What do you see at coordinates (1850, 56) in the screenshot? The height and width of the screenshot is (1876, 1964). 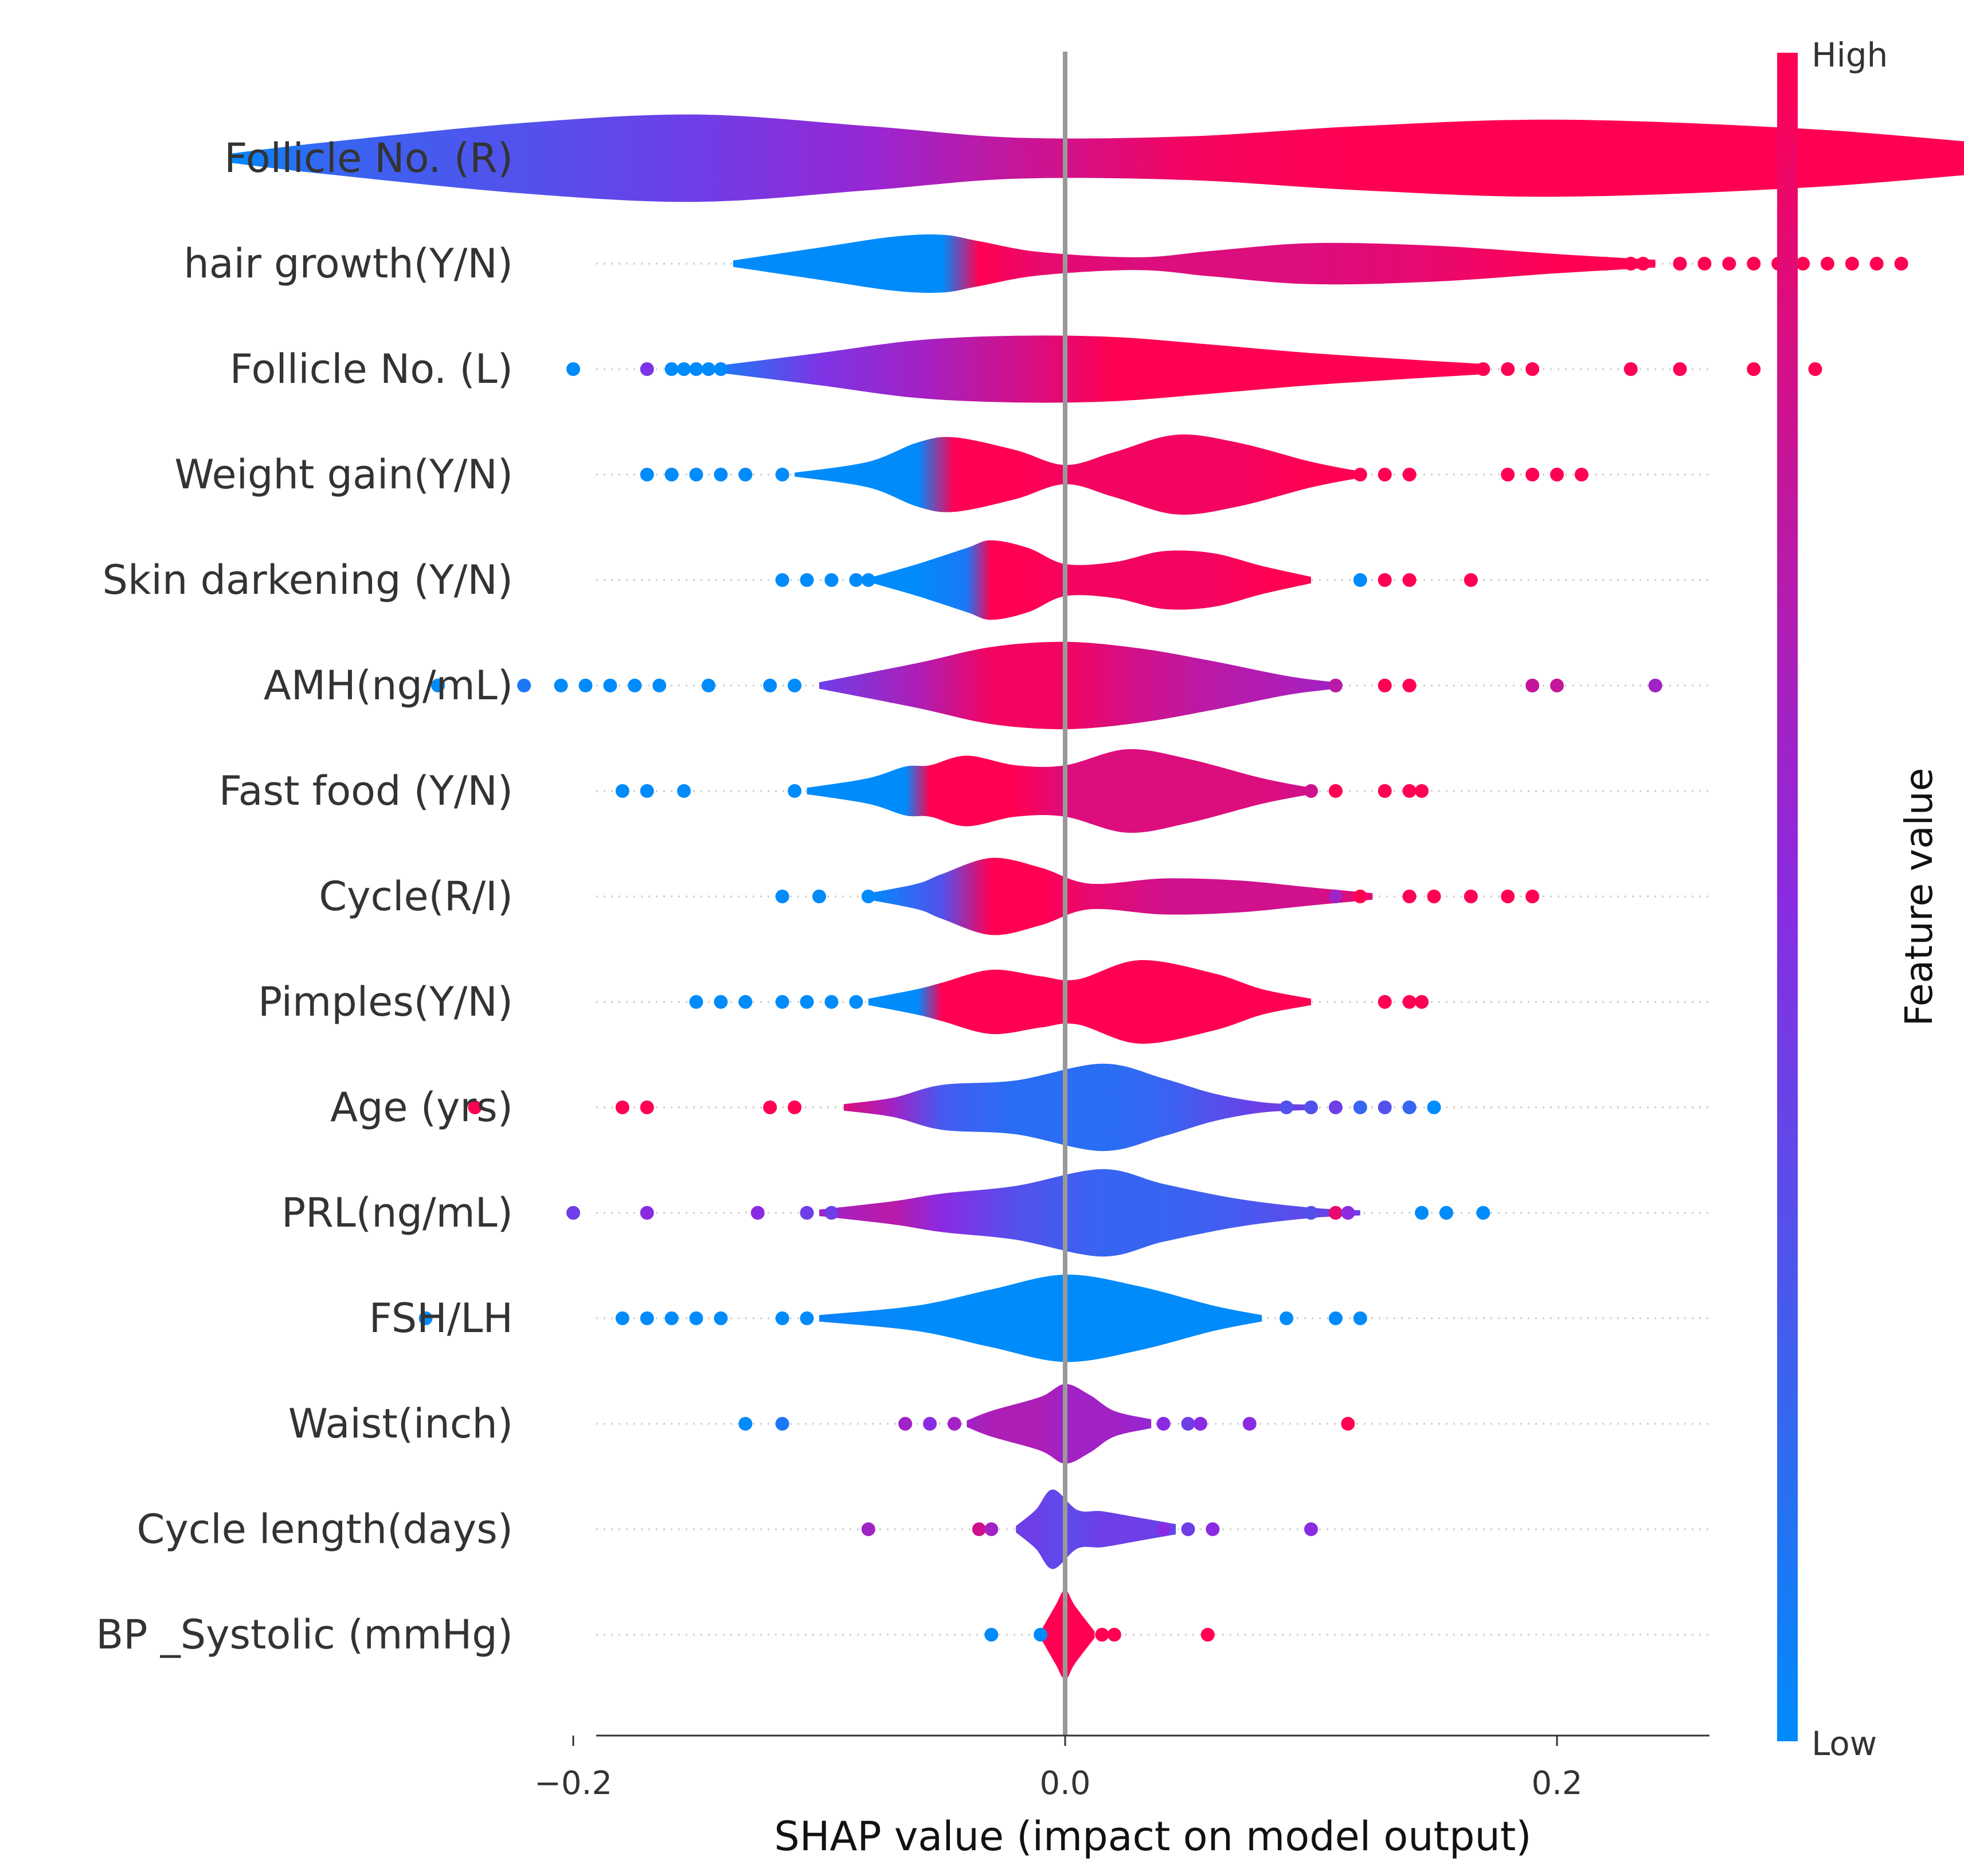 I see `colorbar-high-label: High` at bounding box center [1850, 56].